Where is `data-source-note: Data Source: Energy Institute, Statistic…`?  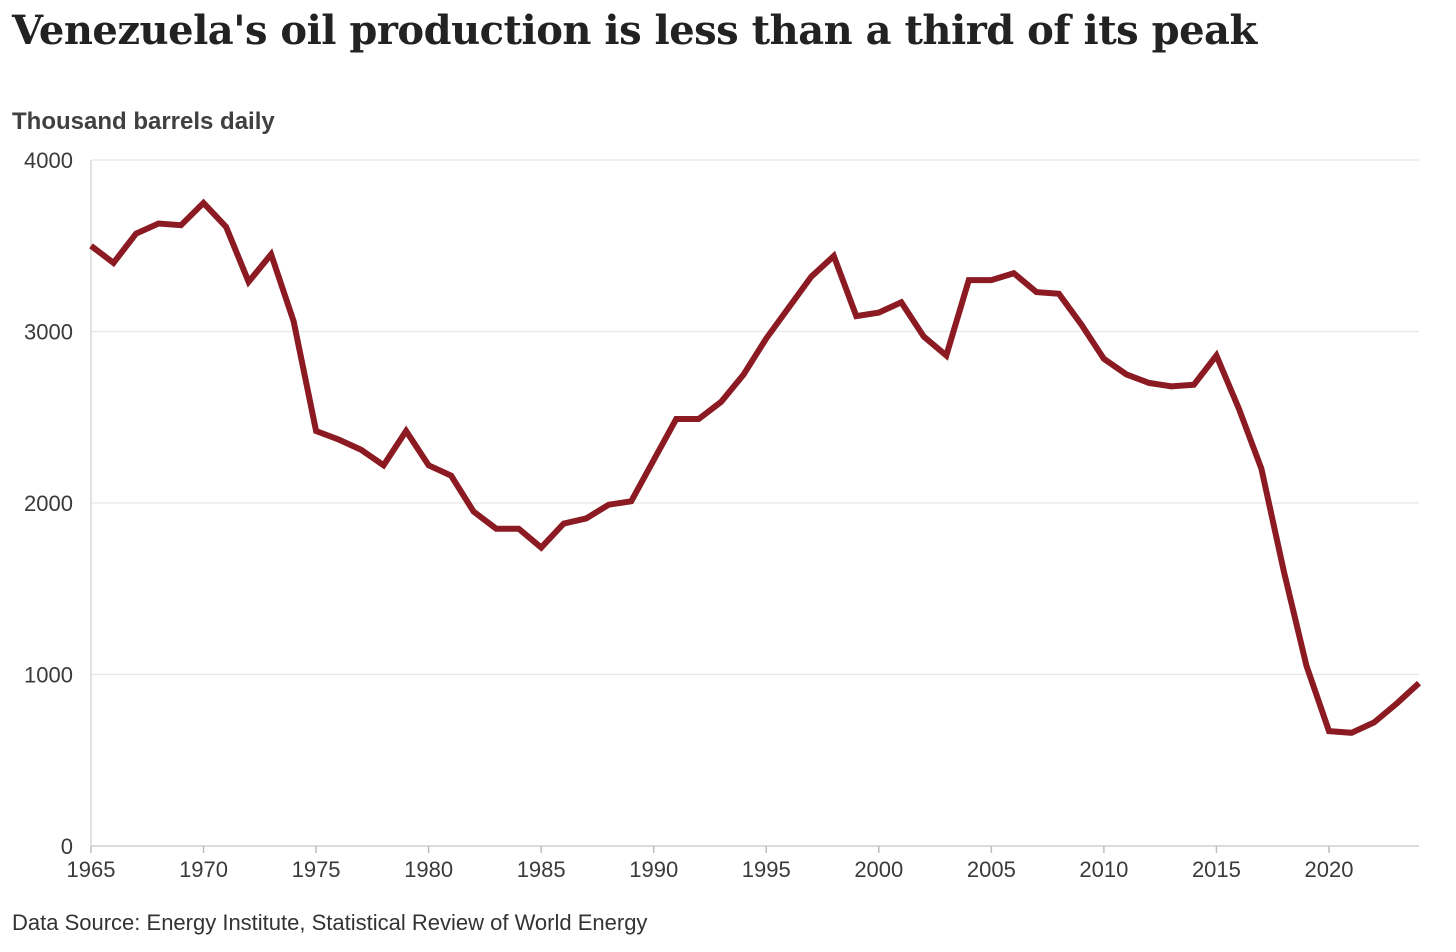
data-source-note: Data Source: Energy Institute, Statistic… is located at coordinates (330, 922).